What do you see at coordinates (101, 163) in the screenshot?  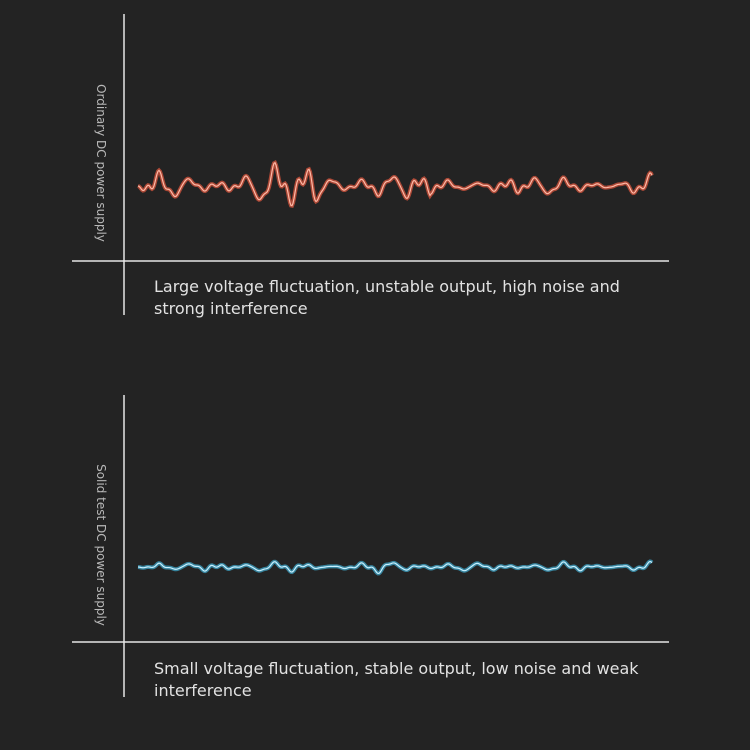 I see `axis-label: Ordinary DC power supply` at bounding box center [101, 163].